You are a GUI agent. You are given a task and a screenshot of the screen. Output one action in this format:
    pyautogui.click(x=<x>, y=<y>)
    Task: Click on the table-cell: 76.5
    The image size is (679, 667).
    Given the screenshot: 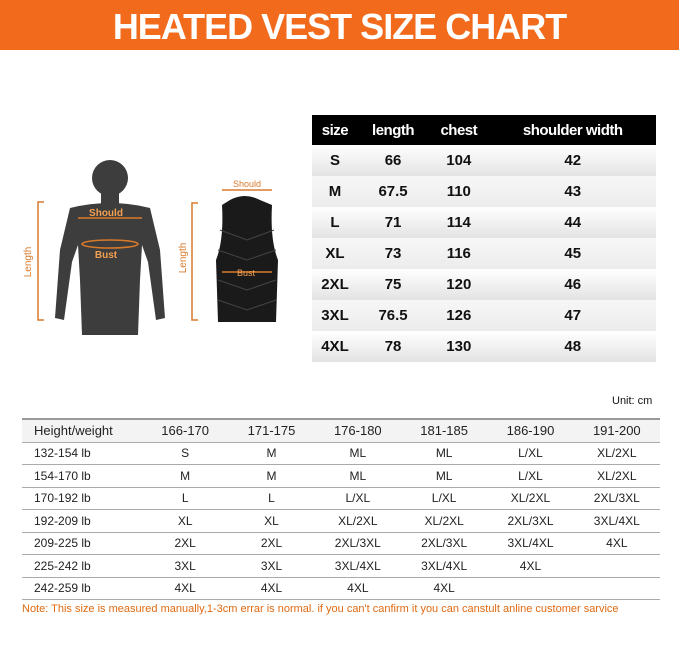 What is the action you would take?
    pyautogui.click(x=393, y=315)
    